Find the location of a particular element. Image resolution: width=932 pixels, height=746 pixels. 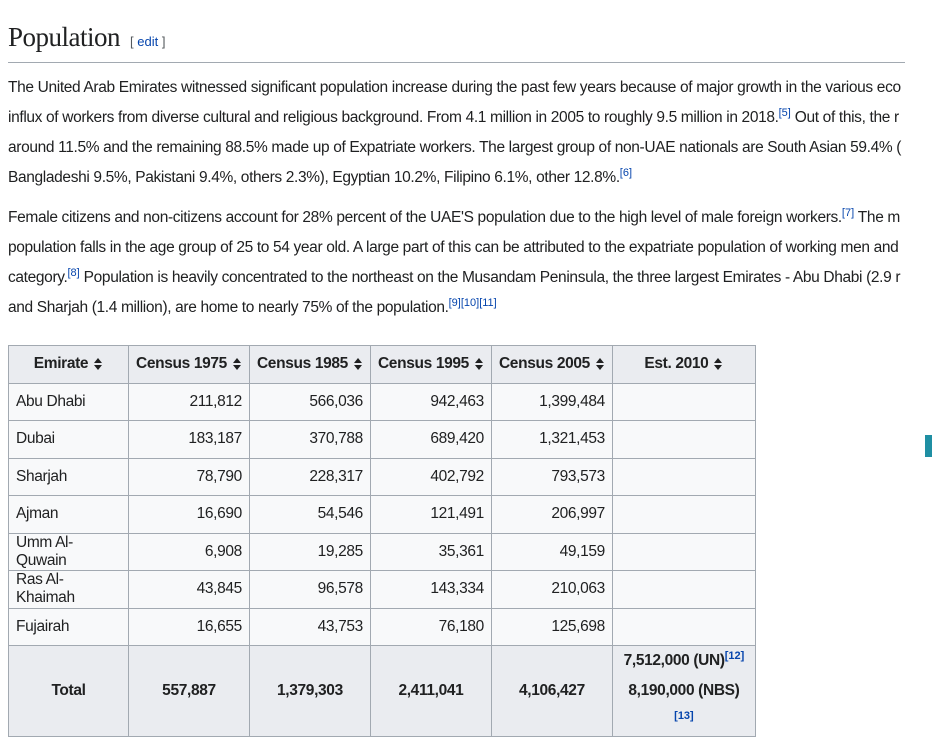

data-row: Ras Al-Khaimah 43,845 96,578 143,334 210,063 is located at coordinates (382, 589).